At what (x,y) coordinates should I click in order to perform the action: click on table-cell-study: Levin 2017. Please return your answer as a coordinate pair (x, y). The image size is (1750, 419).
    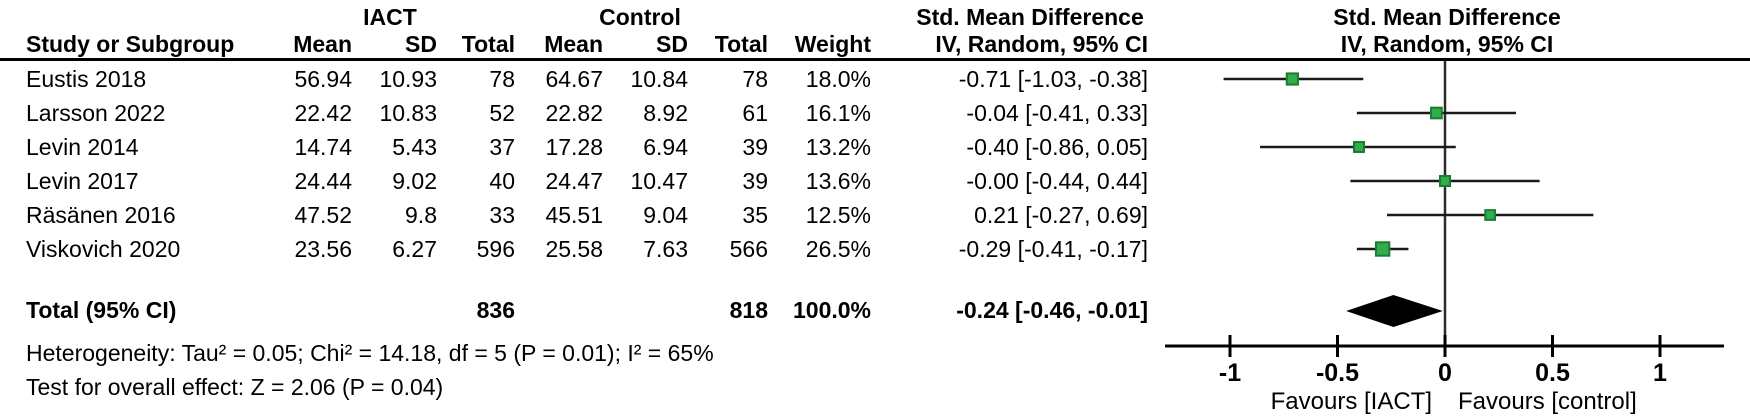
    Looking at the image, I should click on (82, 181).